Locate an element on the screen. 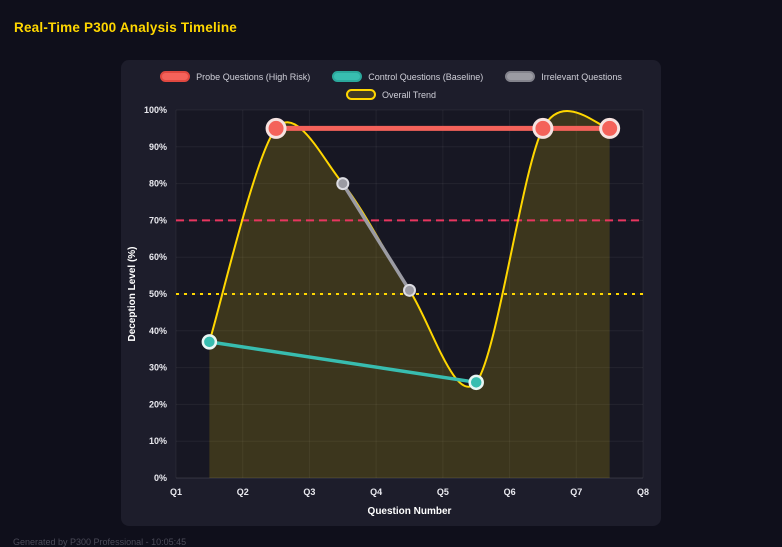 This screenshot has width=782, height=547. x-tick-label: Q7 is located at coordinates (576, 492).